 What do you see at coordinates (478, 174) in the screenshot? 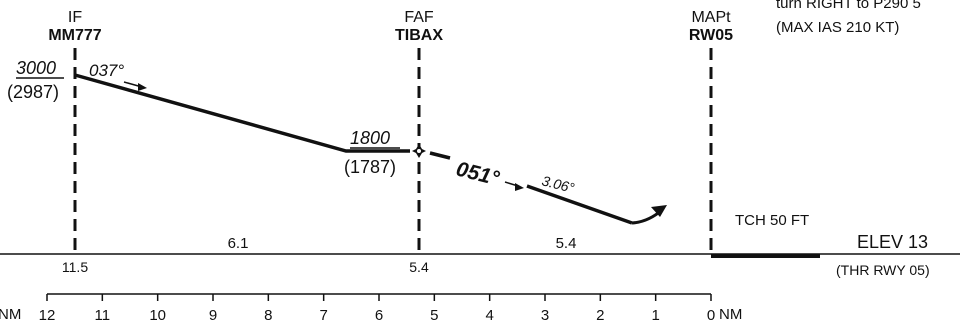
I see `final-course-label: 051°` at bounding box center [478, 174].